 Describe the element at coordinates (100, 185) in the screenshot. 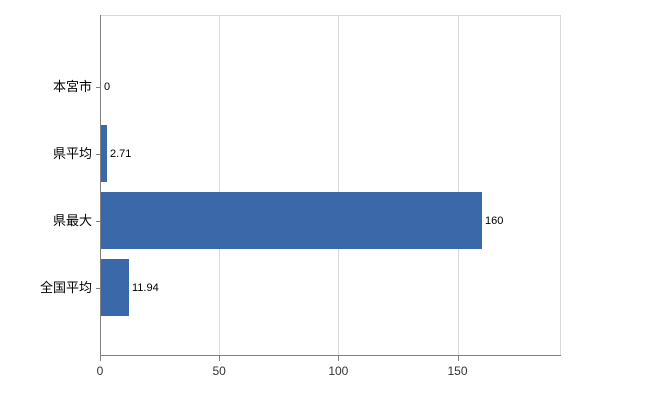

I see `y-axis-line` at that location.